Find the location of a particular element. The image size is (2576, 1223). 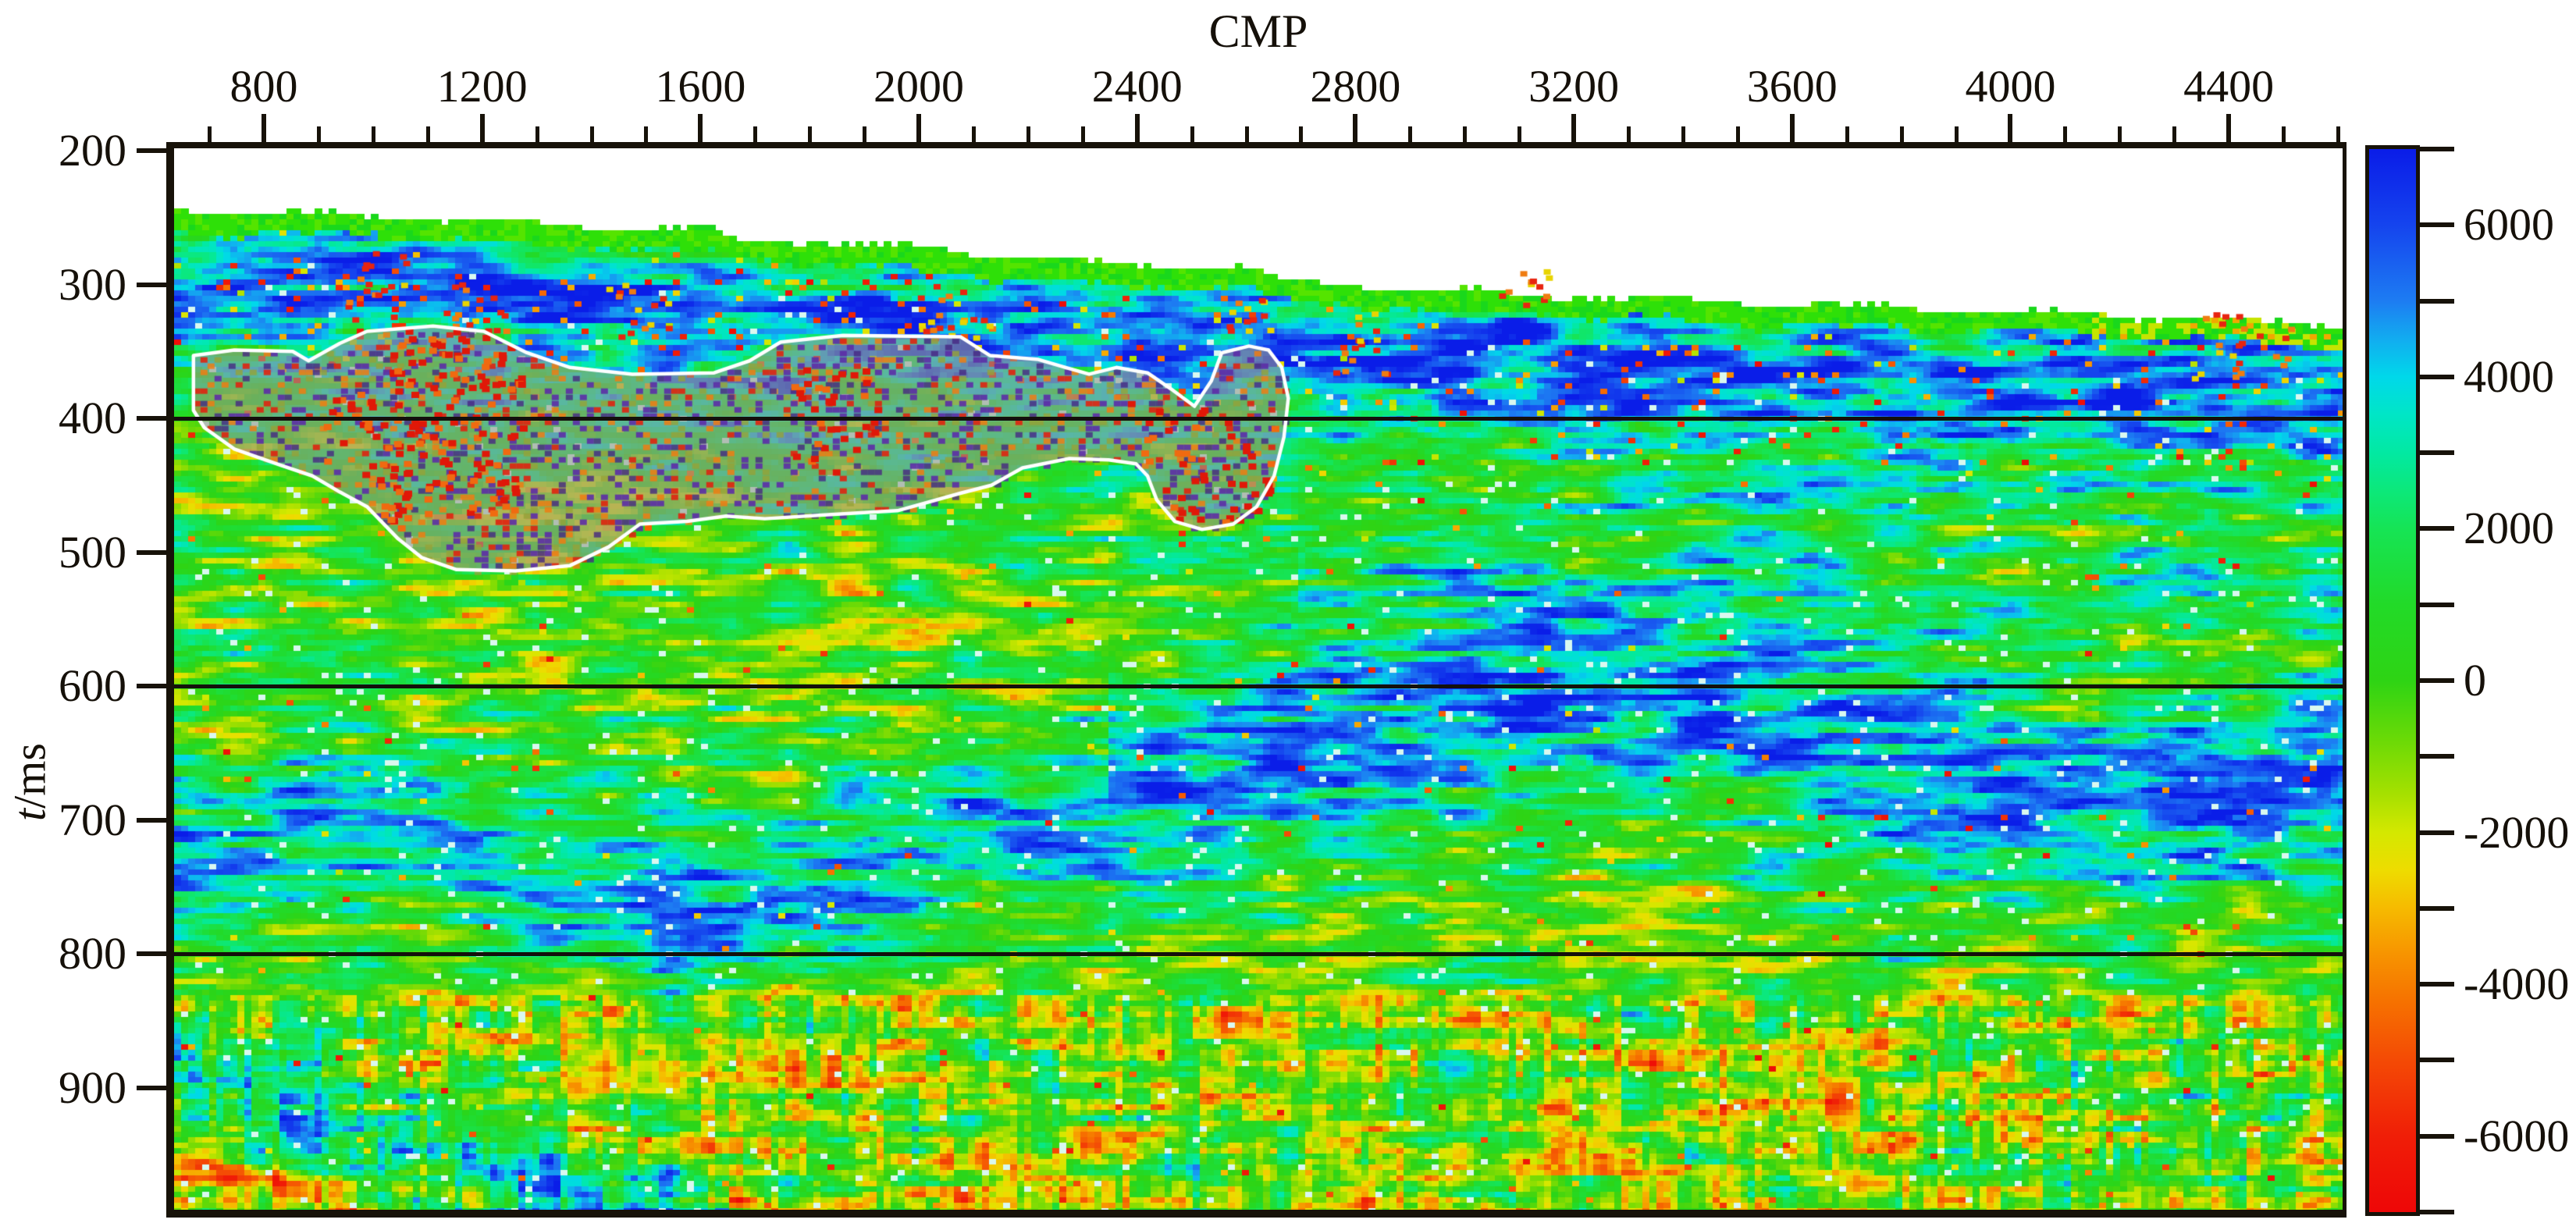

x-tick-label: 3600 is located at coordinates (1792, 86).